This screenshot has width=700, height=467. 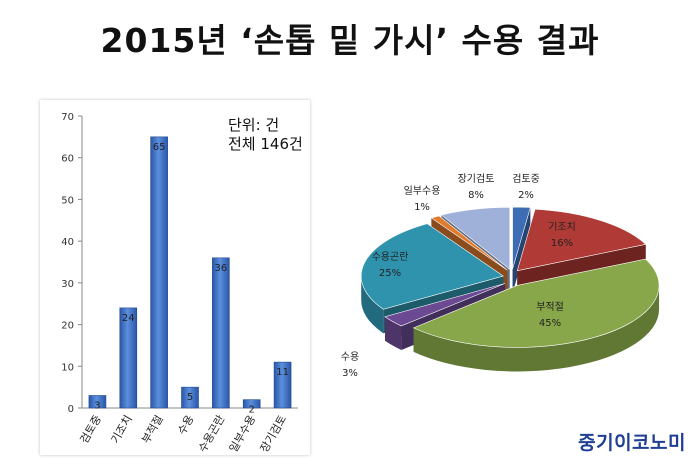 I want to click on bar-검토중, so click(x=97, y=402).